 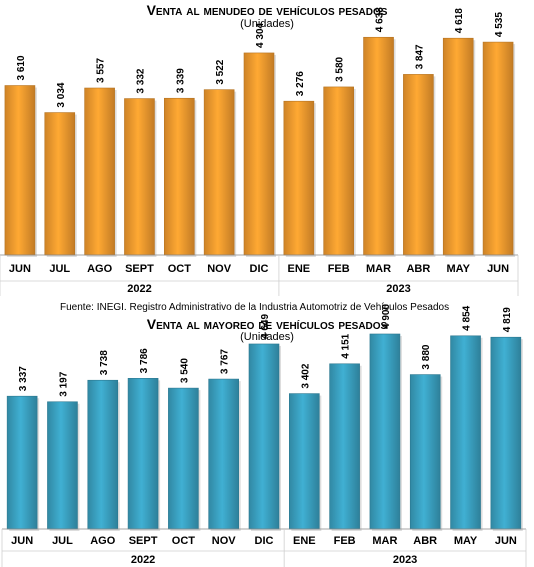 I want to click on value-label-11: 4 618, so click(x=459, y=20).